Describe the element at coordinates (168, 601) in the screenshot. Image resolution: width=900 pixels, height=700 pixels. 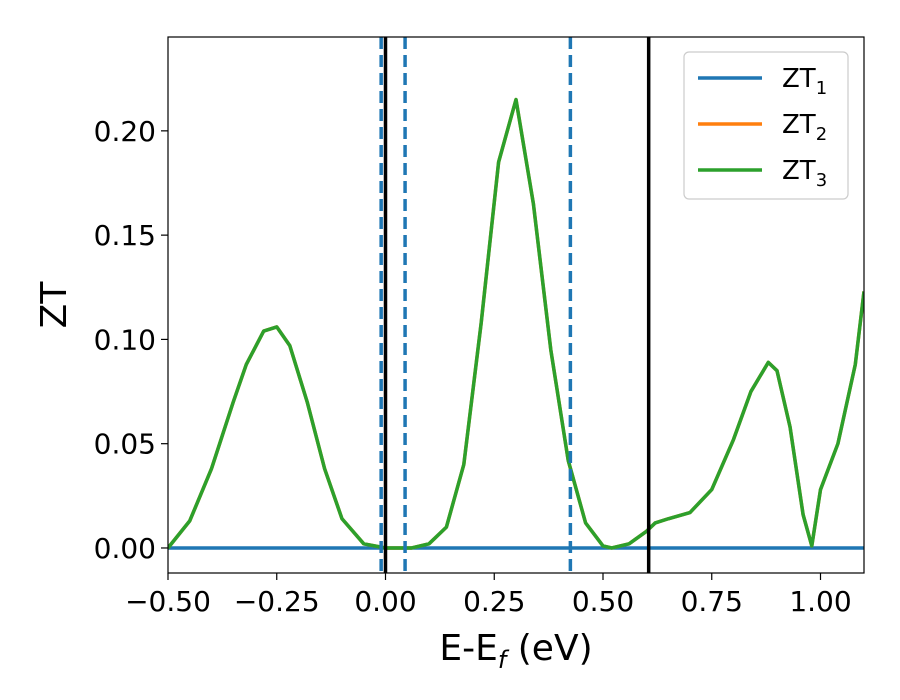
I see `x-tick-label: −0.50` at that location.